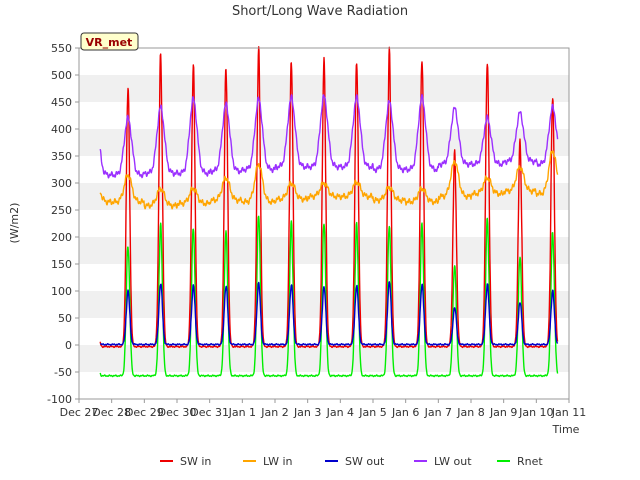  Describe the element at coordinates (195, 461) in the screenshot. I see `legend-label: SW in` at that location.